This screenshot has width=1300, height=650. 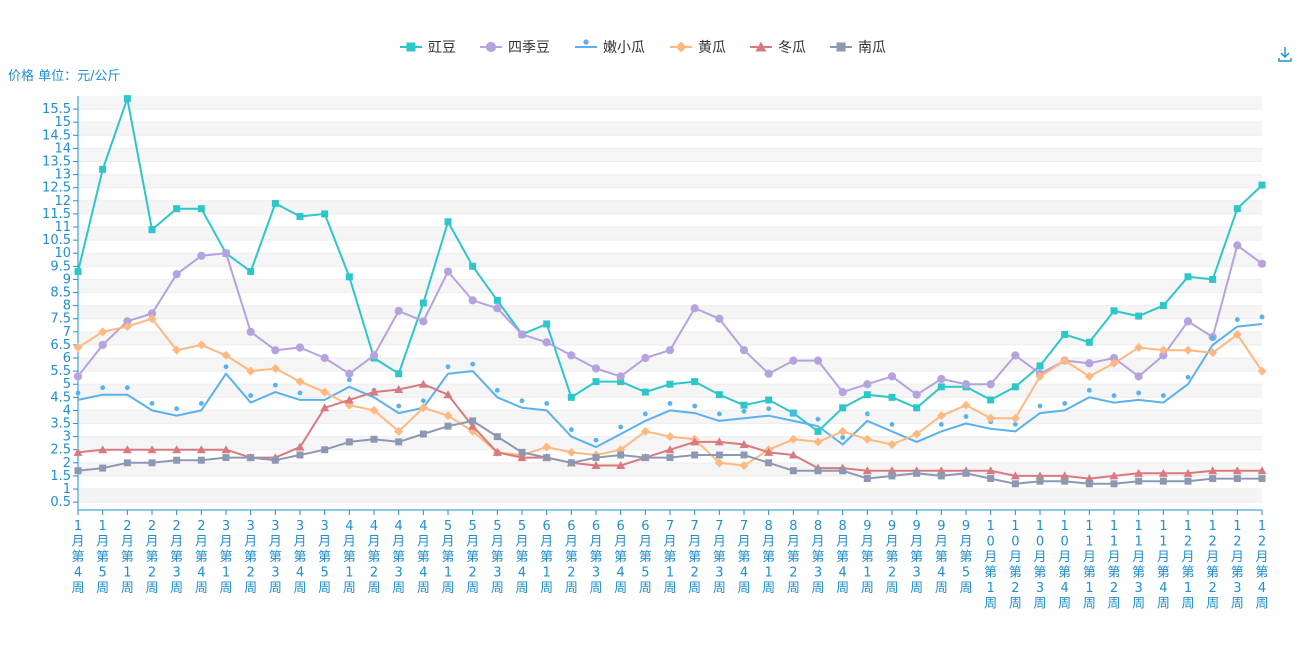 What do you see at coordinates (275, 557) in the screenshot?
I see `x-tick-label: 3 月第 3 周` at bounding box center [275, 557].